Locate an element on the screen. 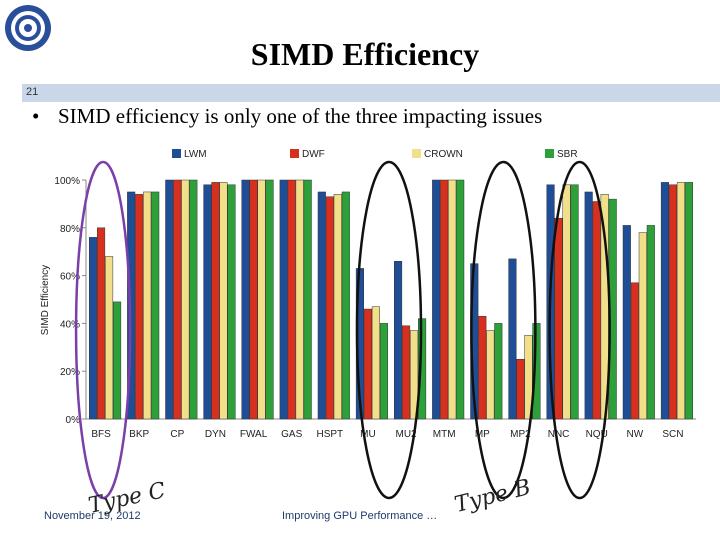  x-tick-label: DYN is located at coordinates (215, 434).